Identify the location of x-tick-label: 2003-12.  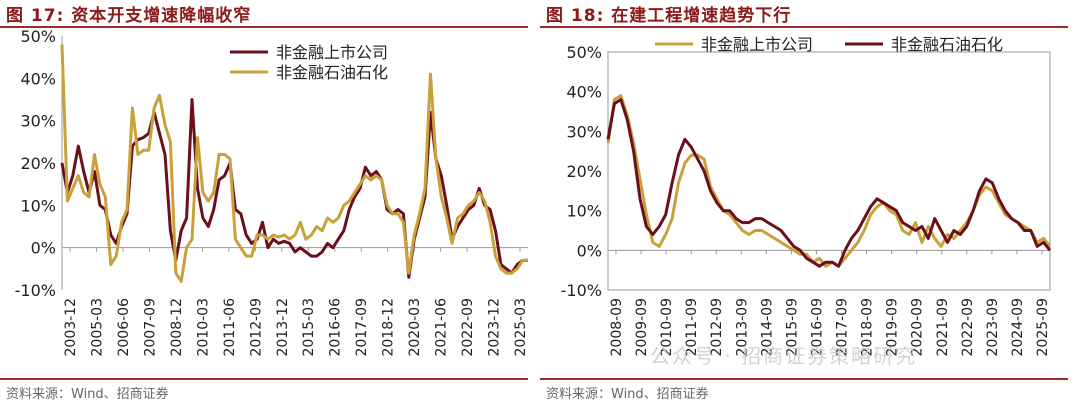
(71, 327).